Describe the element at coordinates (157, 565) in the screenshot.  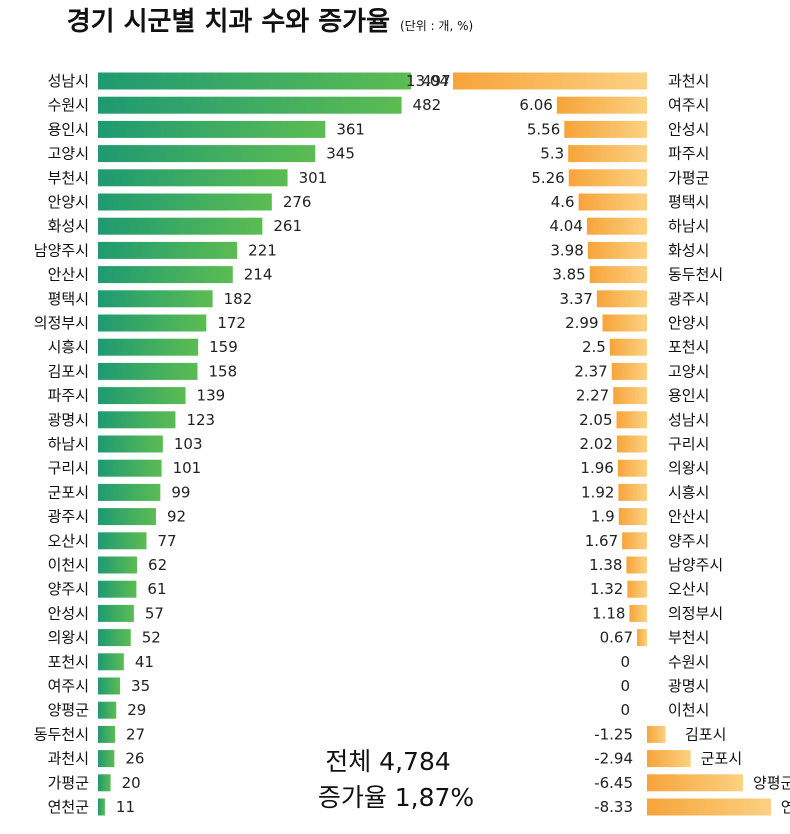
I see `left-value-label: 62` at that location.